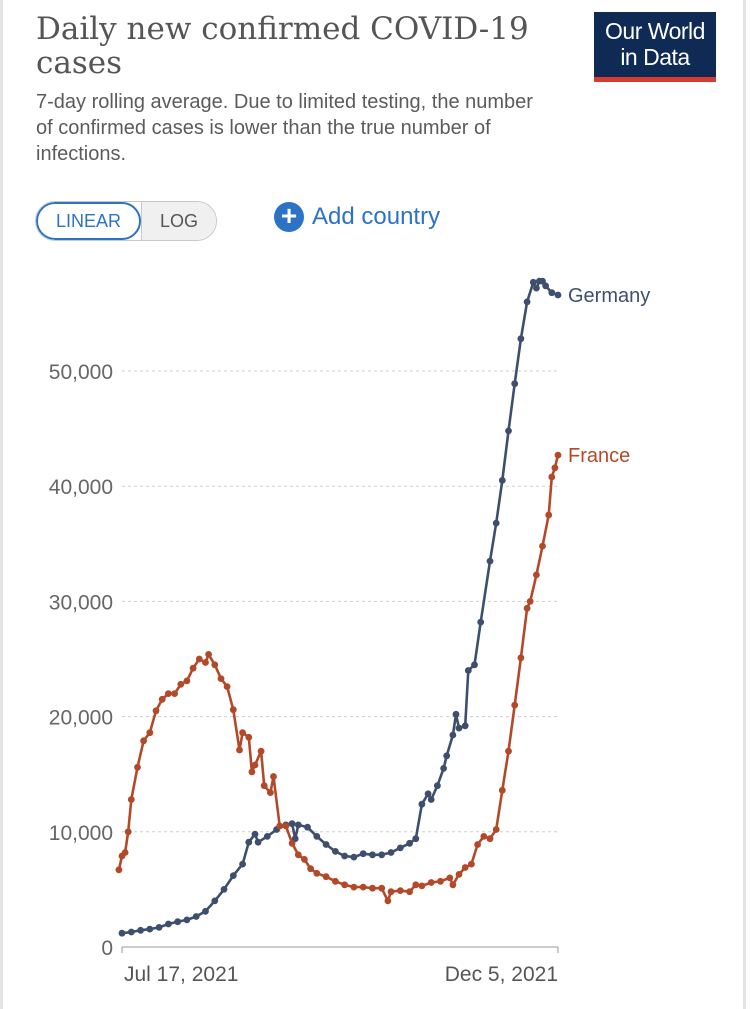 The height and width of the screenshot is (1009, 750). What do you see at coordinates (282, 46) in the screenshot?
I see `chart-title: Daily new confirmed COVID-19 cases` at bounding box center [282, 46].